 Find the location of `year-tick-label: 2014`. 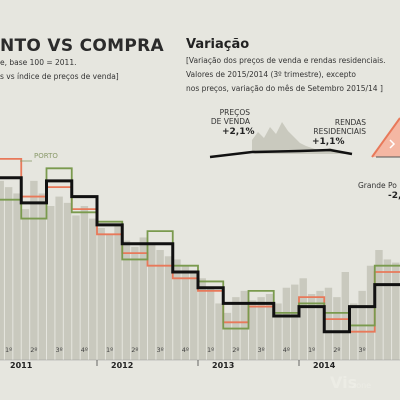

year-tick-label: 2014 is located at coordinates (324, 365).